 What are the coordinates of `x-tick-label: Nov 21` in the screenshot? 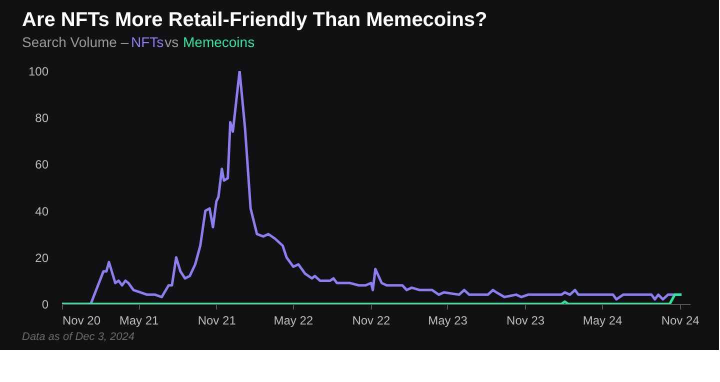 It's located at (217, 321).